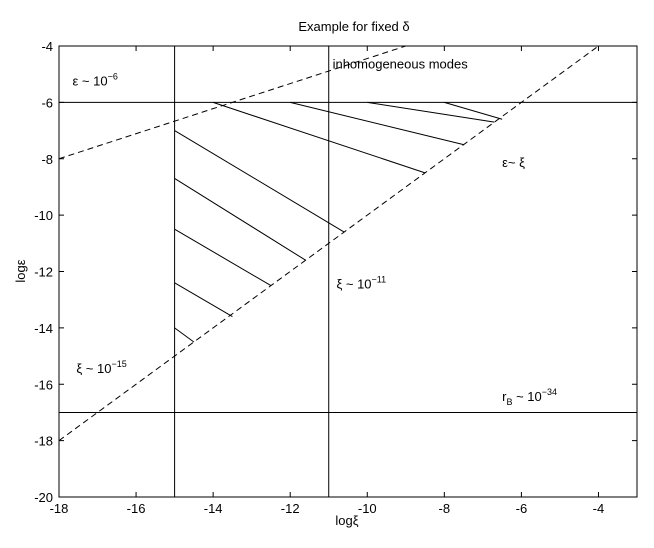 The image size is (654, 548). What do you see at coordinates (43, 328) in the screenshot?
I see `y-tick-label: -14` at bounding box center [43, 328].